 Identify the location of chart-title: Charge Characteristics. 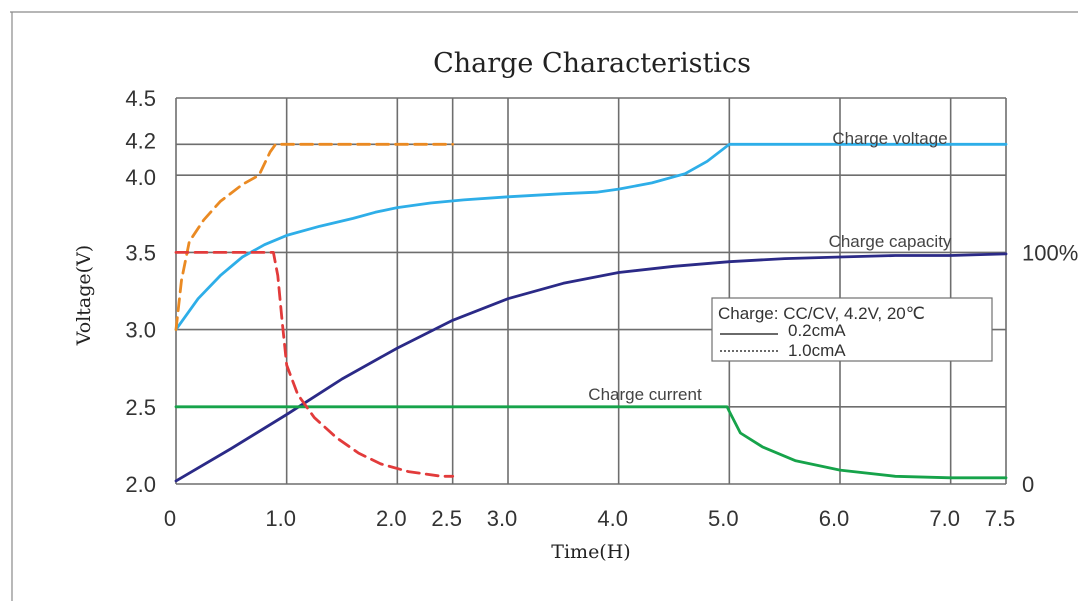
(592, 63).